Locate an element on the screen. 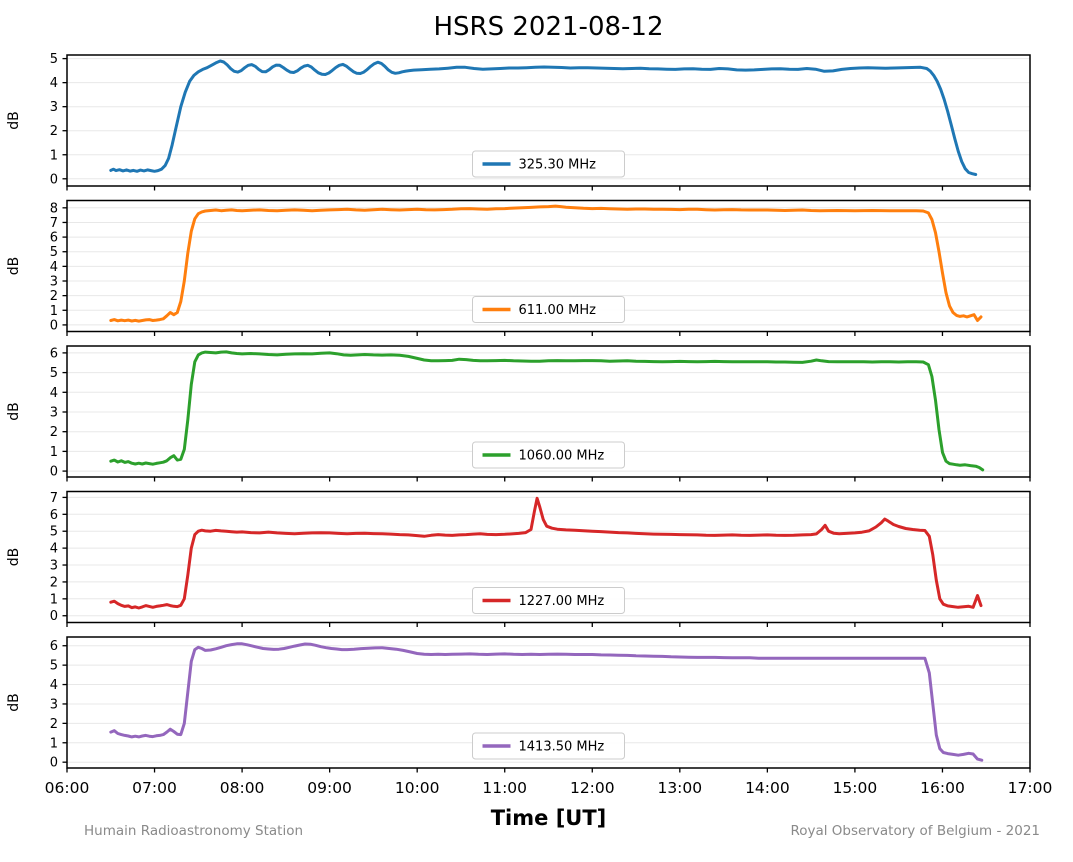  legend-label: 325.30 MHz is located at coordinates (558, 165).